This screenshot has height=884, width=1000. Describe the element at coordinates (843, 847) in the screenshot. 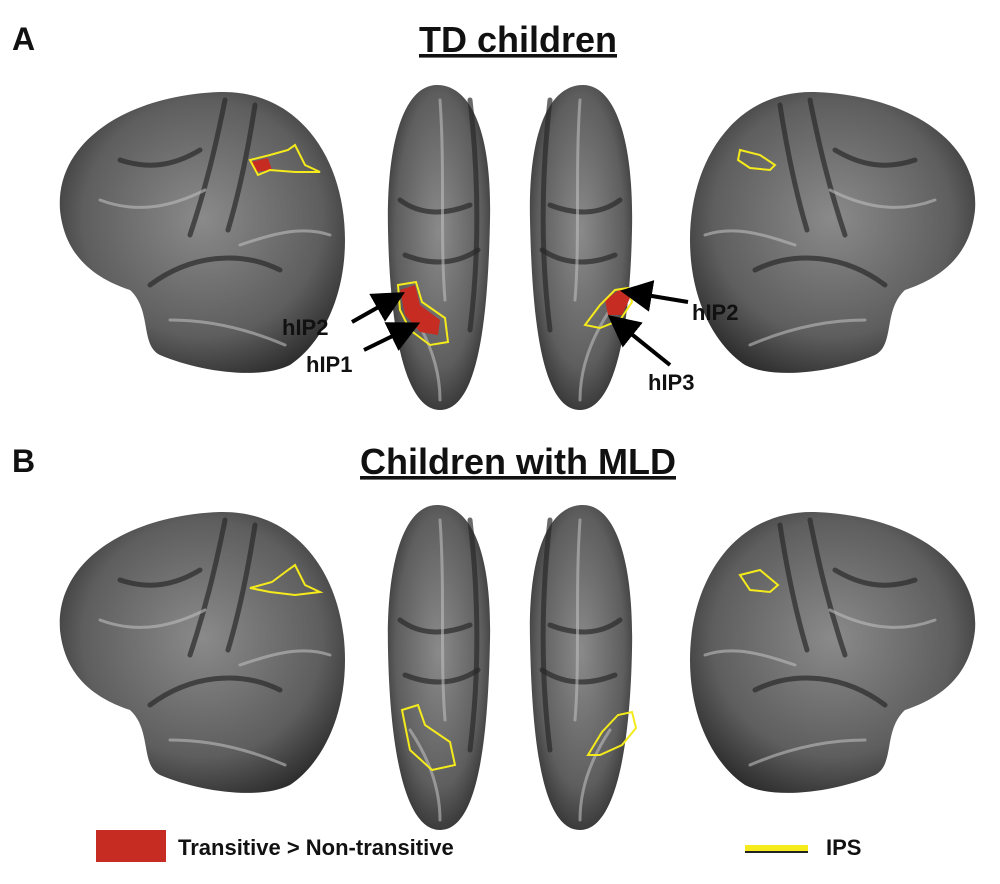

I see `legend-label: IPS` at that location.